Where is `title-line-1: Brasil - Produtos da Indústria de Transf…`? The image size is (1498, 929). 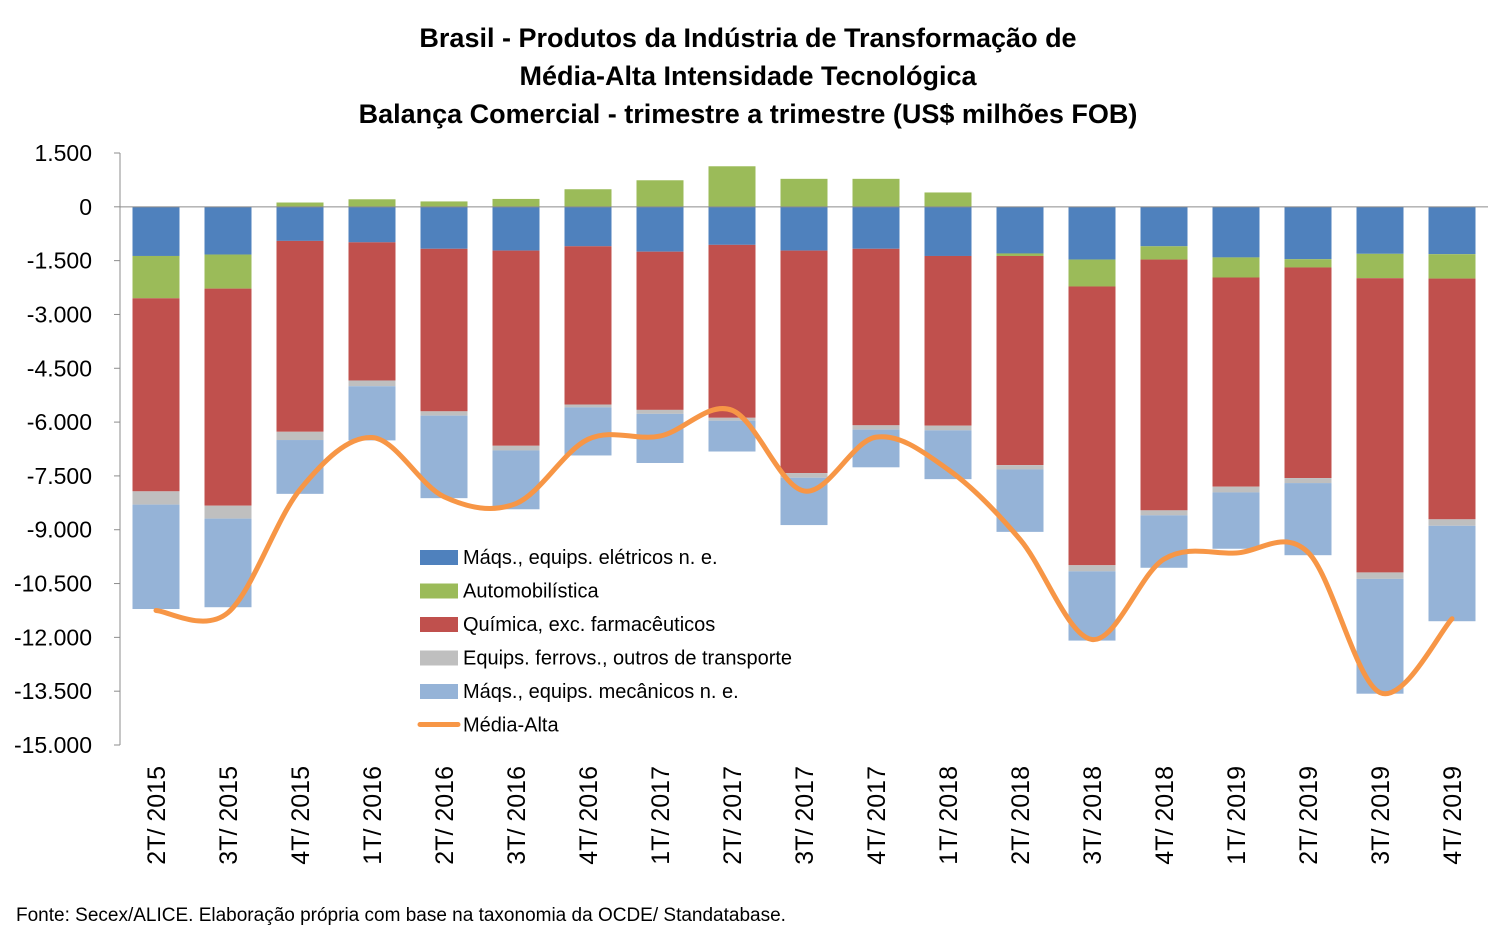 title-line-1: Brasil - Produtos da Indústria de Transf… is located at coordinates (747, 38).